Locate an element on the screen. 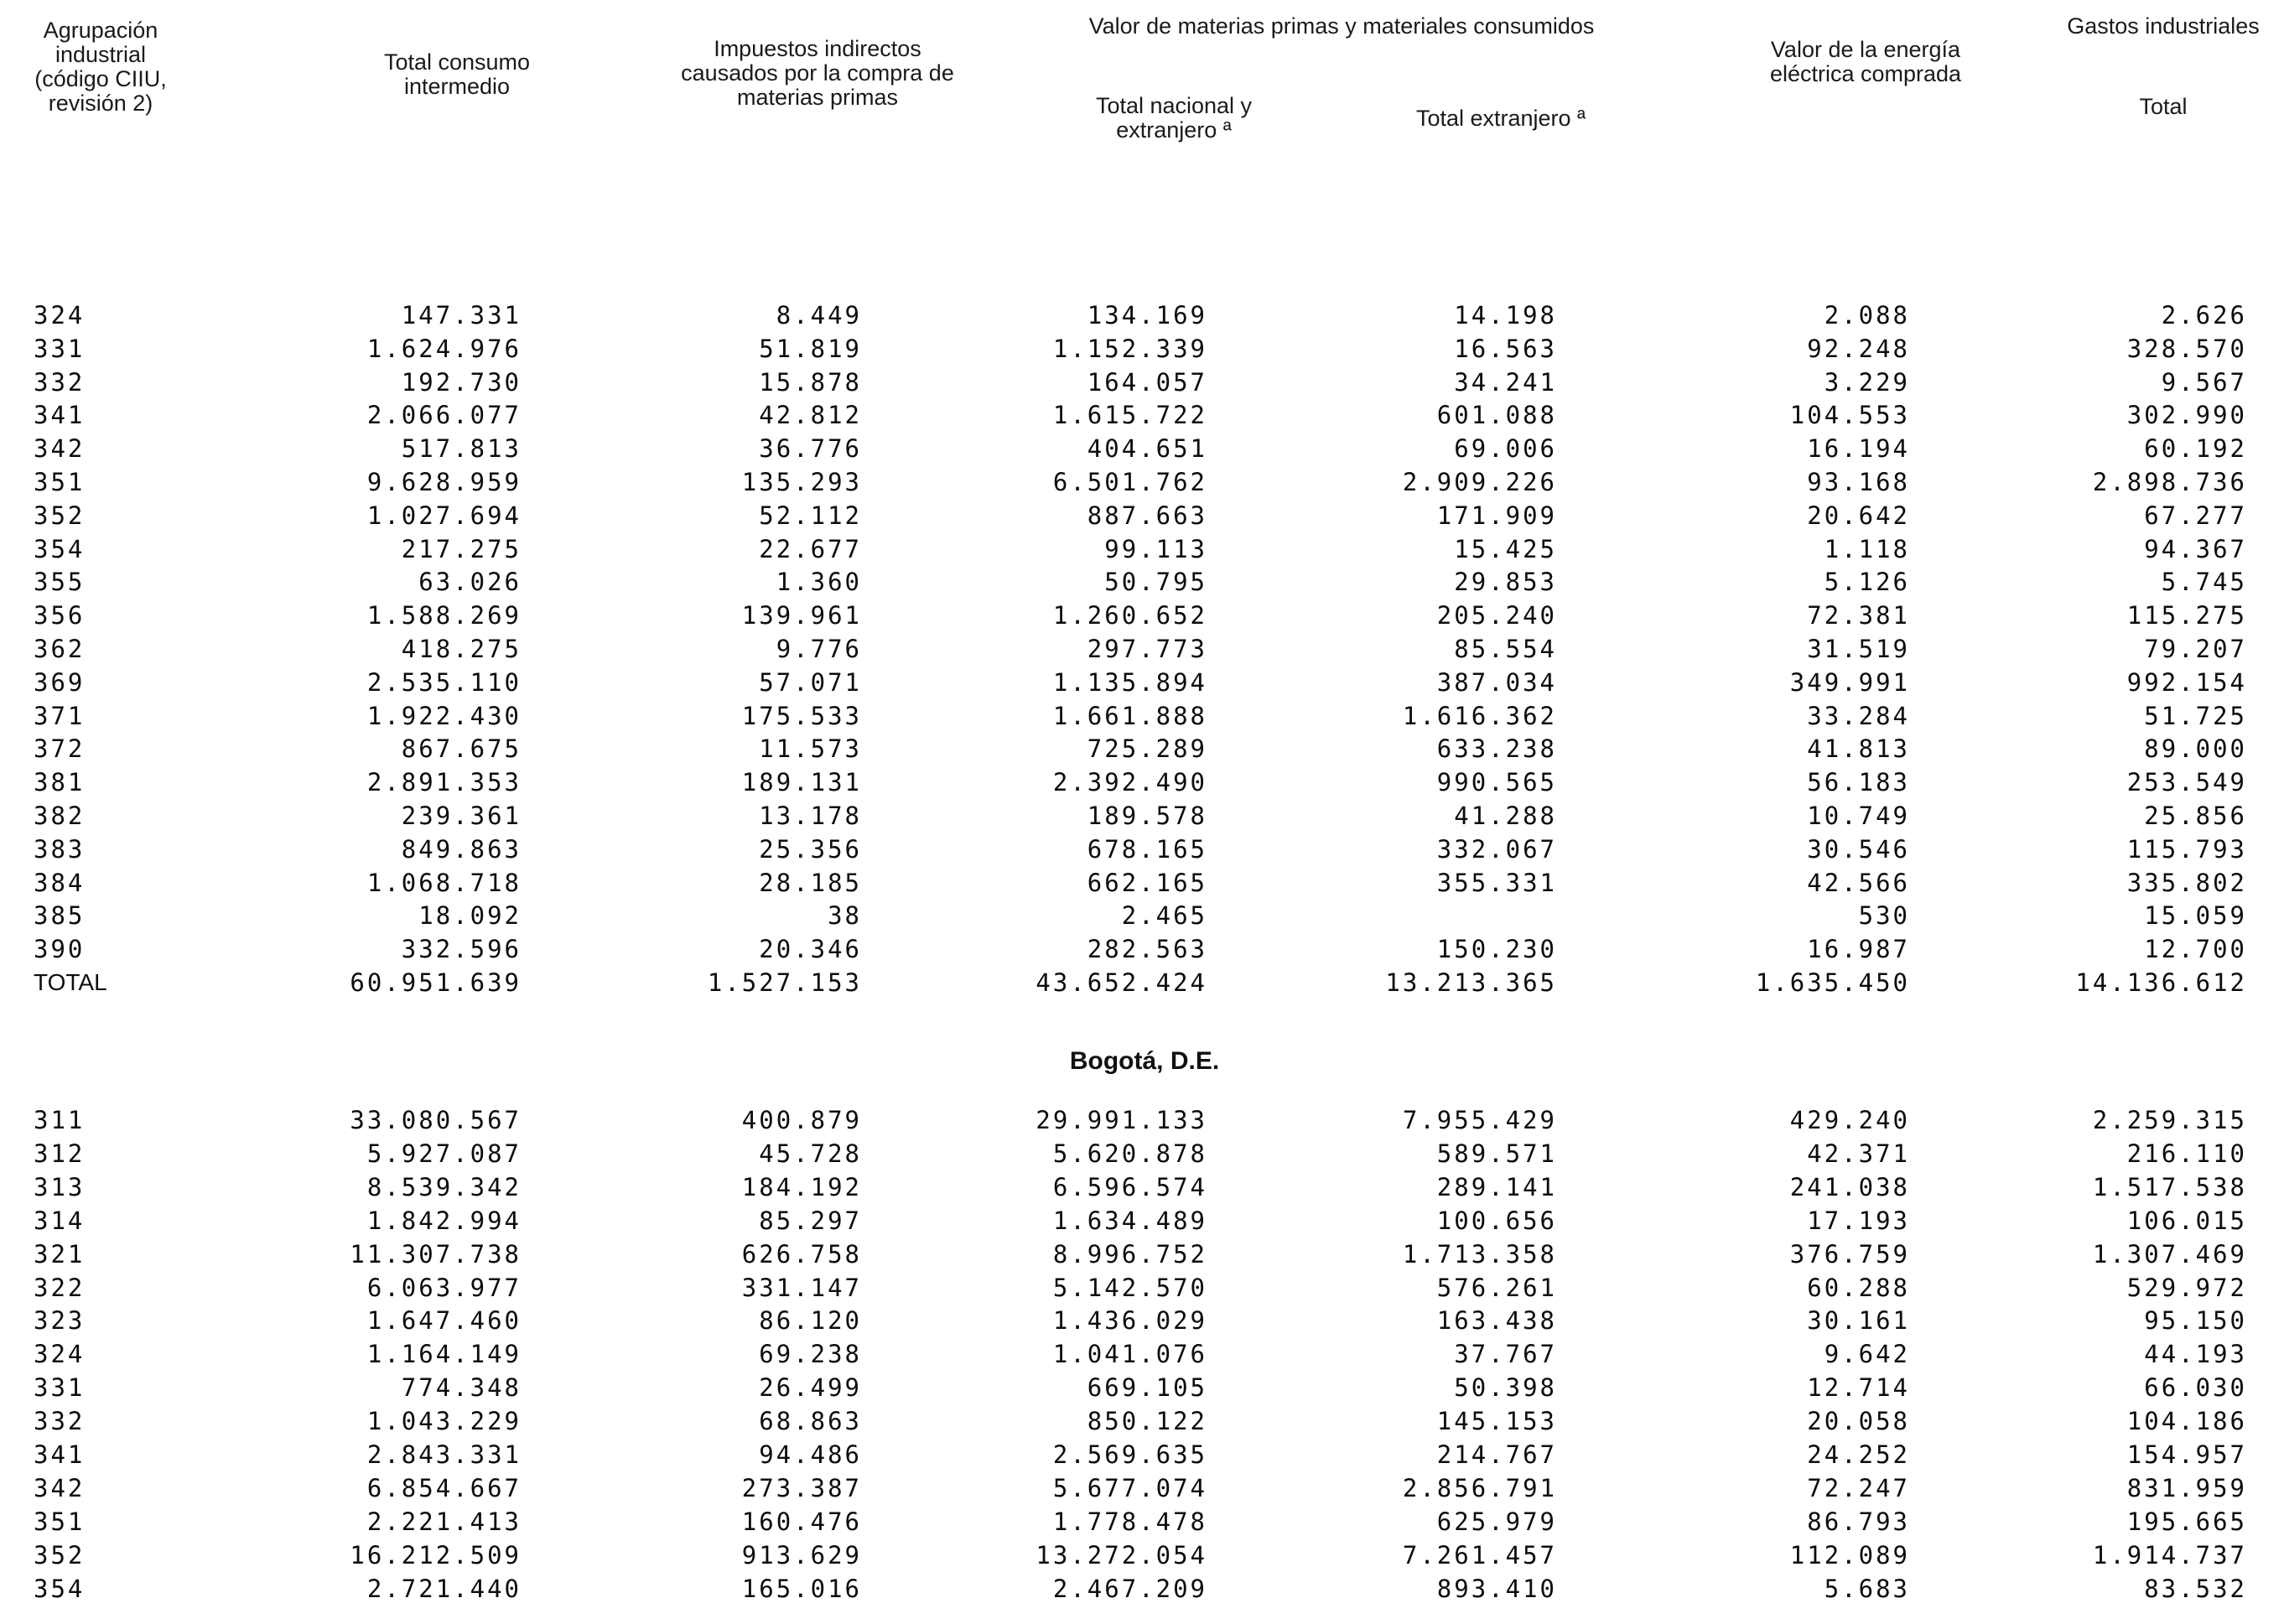  total-consumo-cell: 1.043.229 is located at coordinates (444, 1421).